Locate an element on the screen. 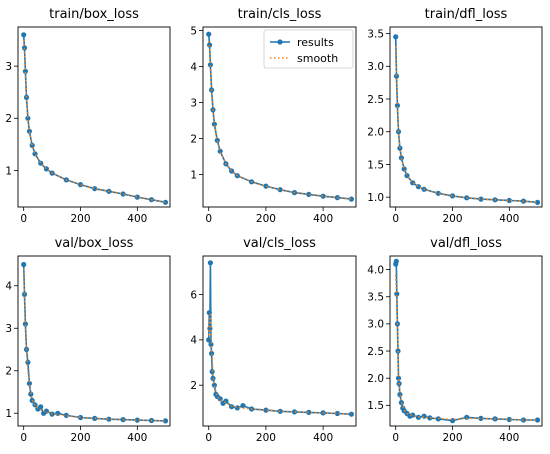 The image size is (550, 454). legend-label-smooth: smooth is located at coordinates (317, 58).